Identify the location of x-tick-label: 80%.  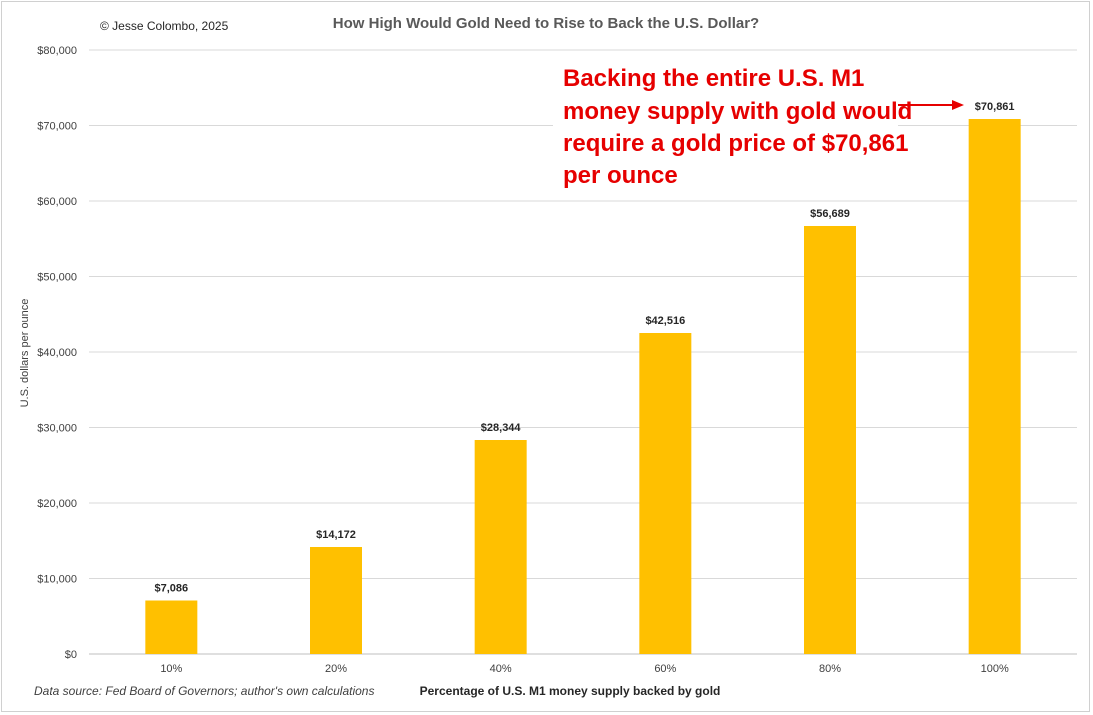
(830, 669).